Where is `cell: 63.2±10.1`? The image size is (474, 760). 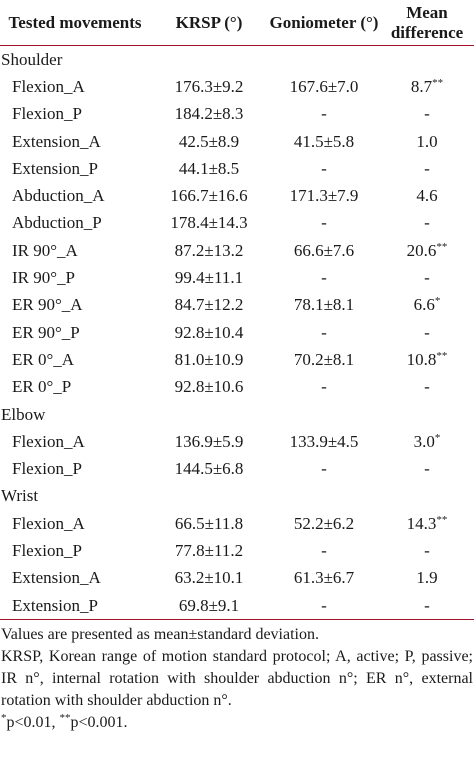 cell: 63.2±10.1 is located at coordinates (209, 578).